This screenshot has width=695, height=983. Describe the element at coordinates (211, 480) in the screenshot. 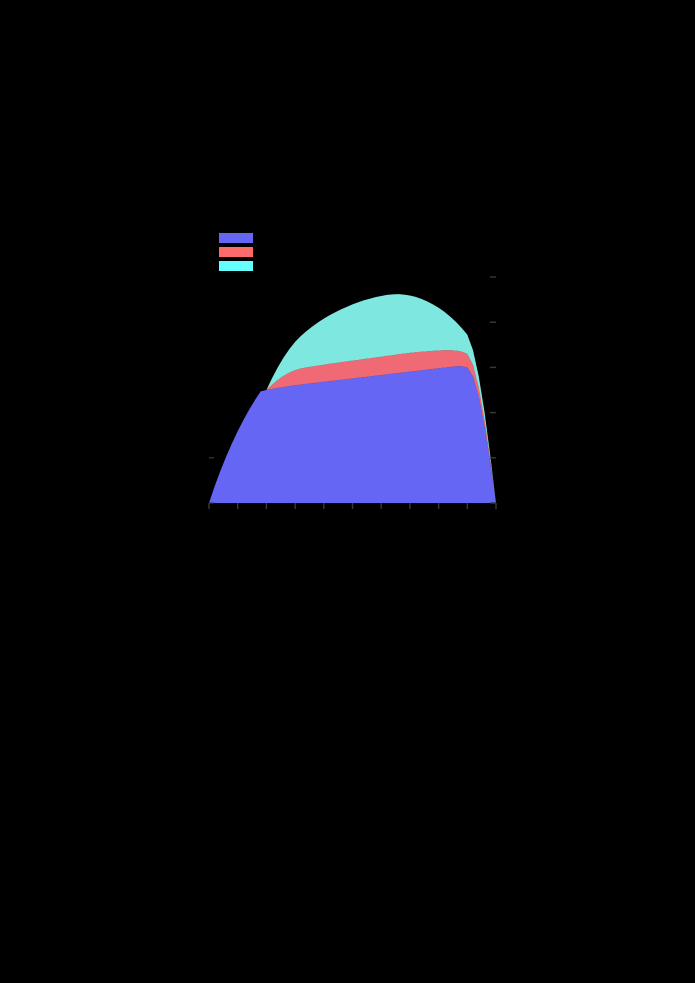

I see `y-axis-ticks-left` at that location.